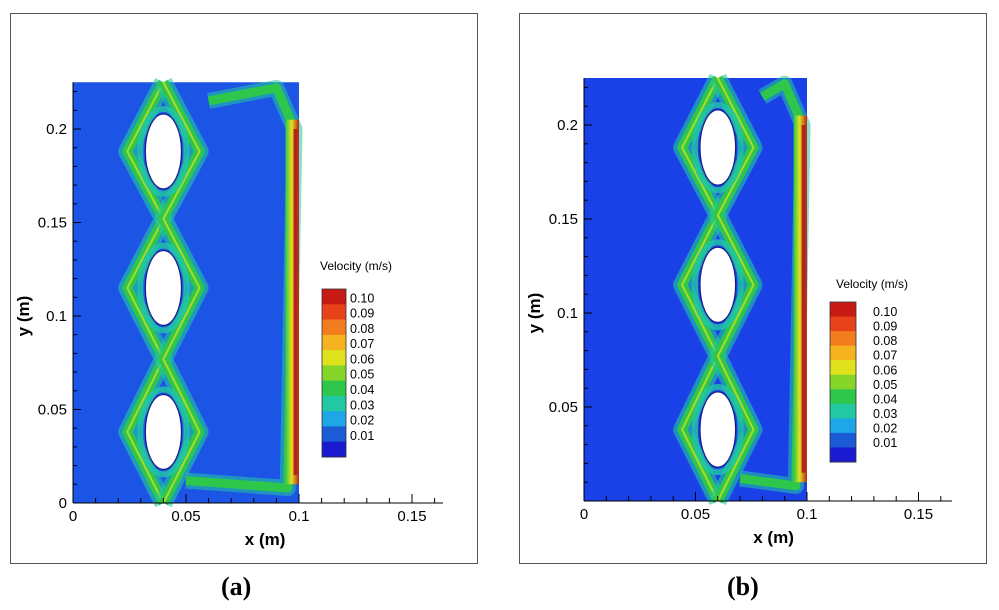 Image resolution: width=999 pixels, height=610 pixels. What do you see at coordinates (236, 586) in the screenshot?
I see `caption-a: (a)` at bounding box center [236, 586].